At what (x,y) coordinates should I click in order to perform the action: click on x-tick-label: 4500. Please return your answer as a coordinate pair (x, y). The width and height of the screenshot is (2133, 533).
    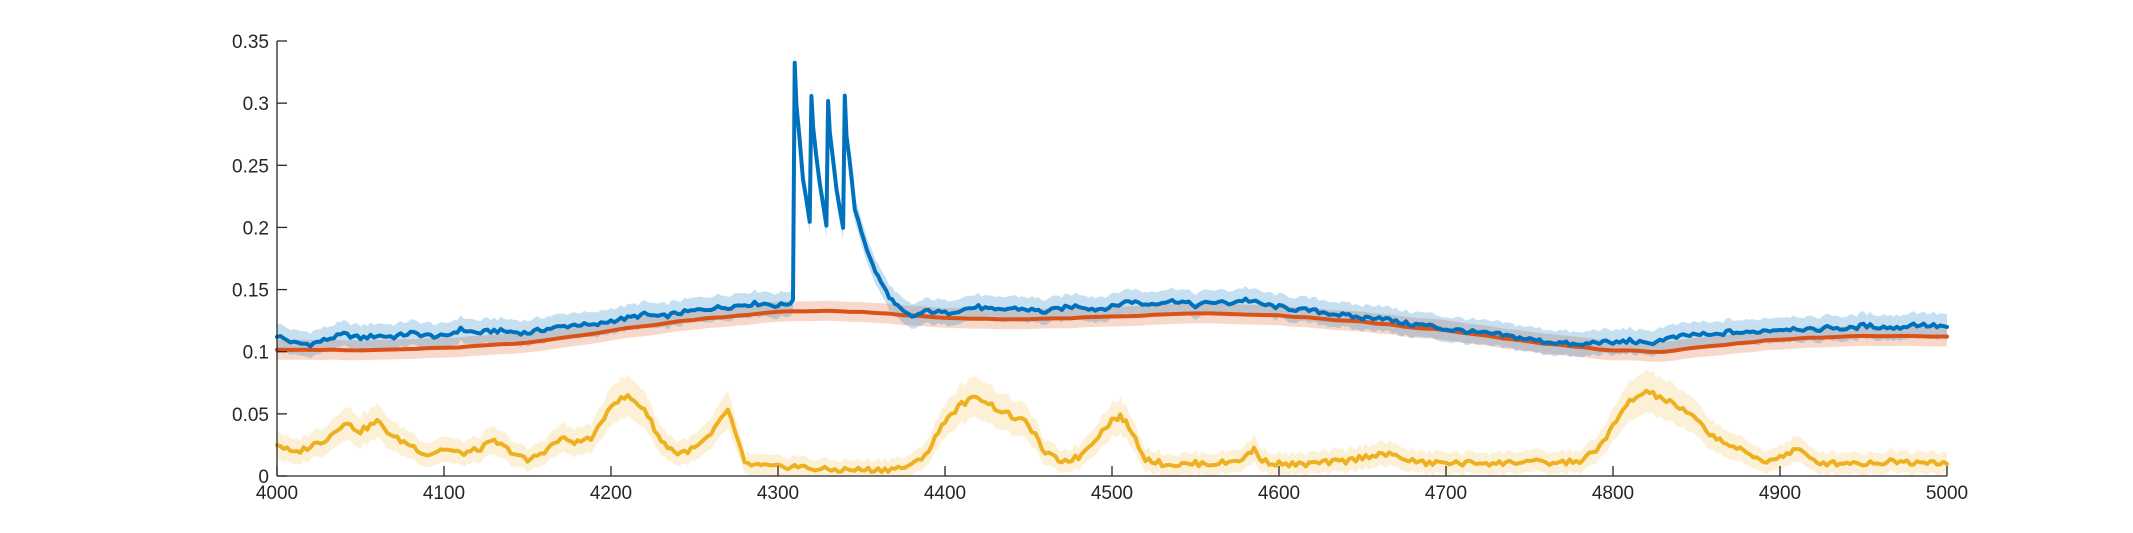
    Looking at the image, I should click on (1112, 493).